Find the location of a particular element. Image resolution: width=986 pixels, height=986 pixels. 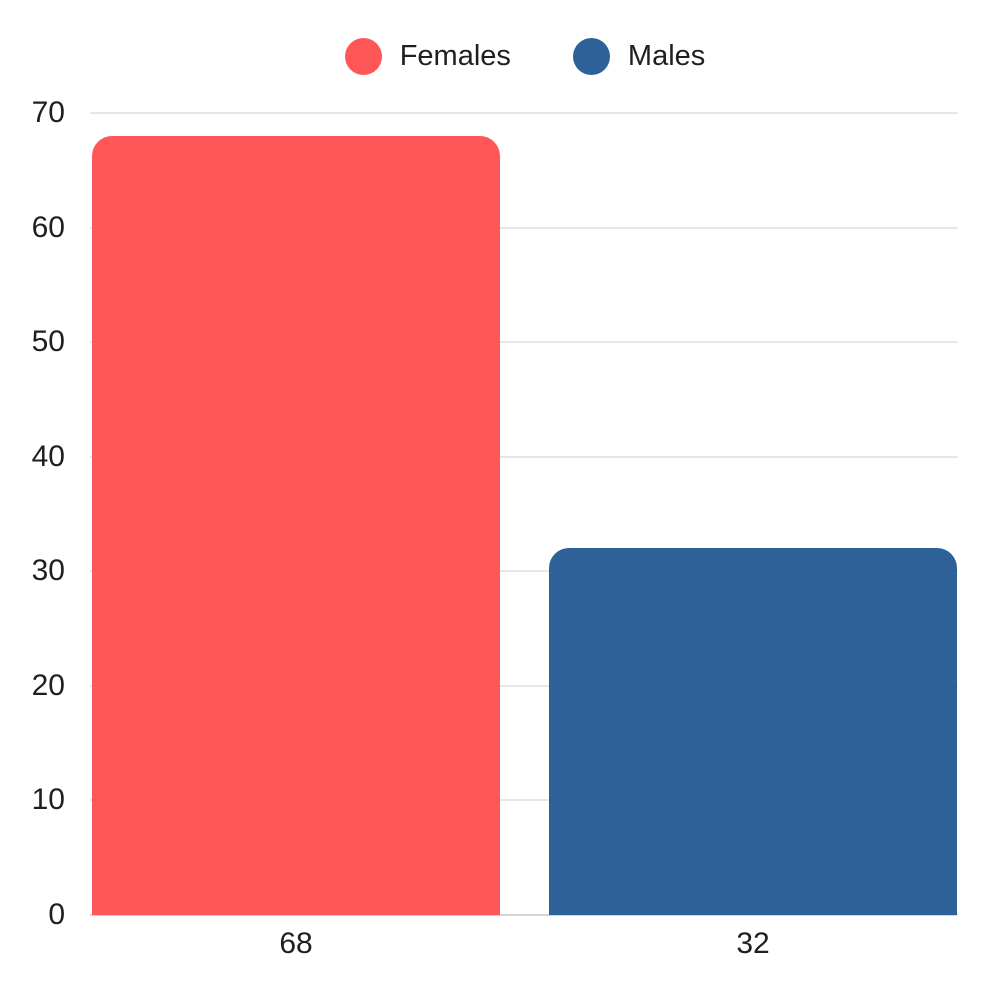

y-axis-tick-label-40: 40 is located at coordinates (48, 456).